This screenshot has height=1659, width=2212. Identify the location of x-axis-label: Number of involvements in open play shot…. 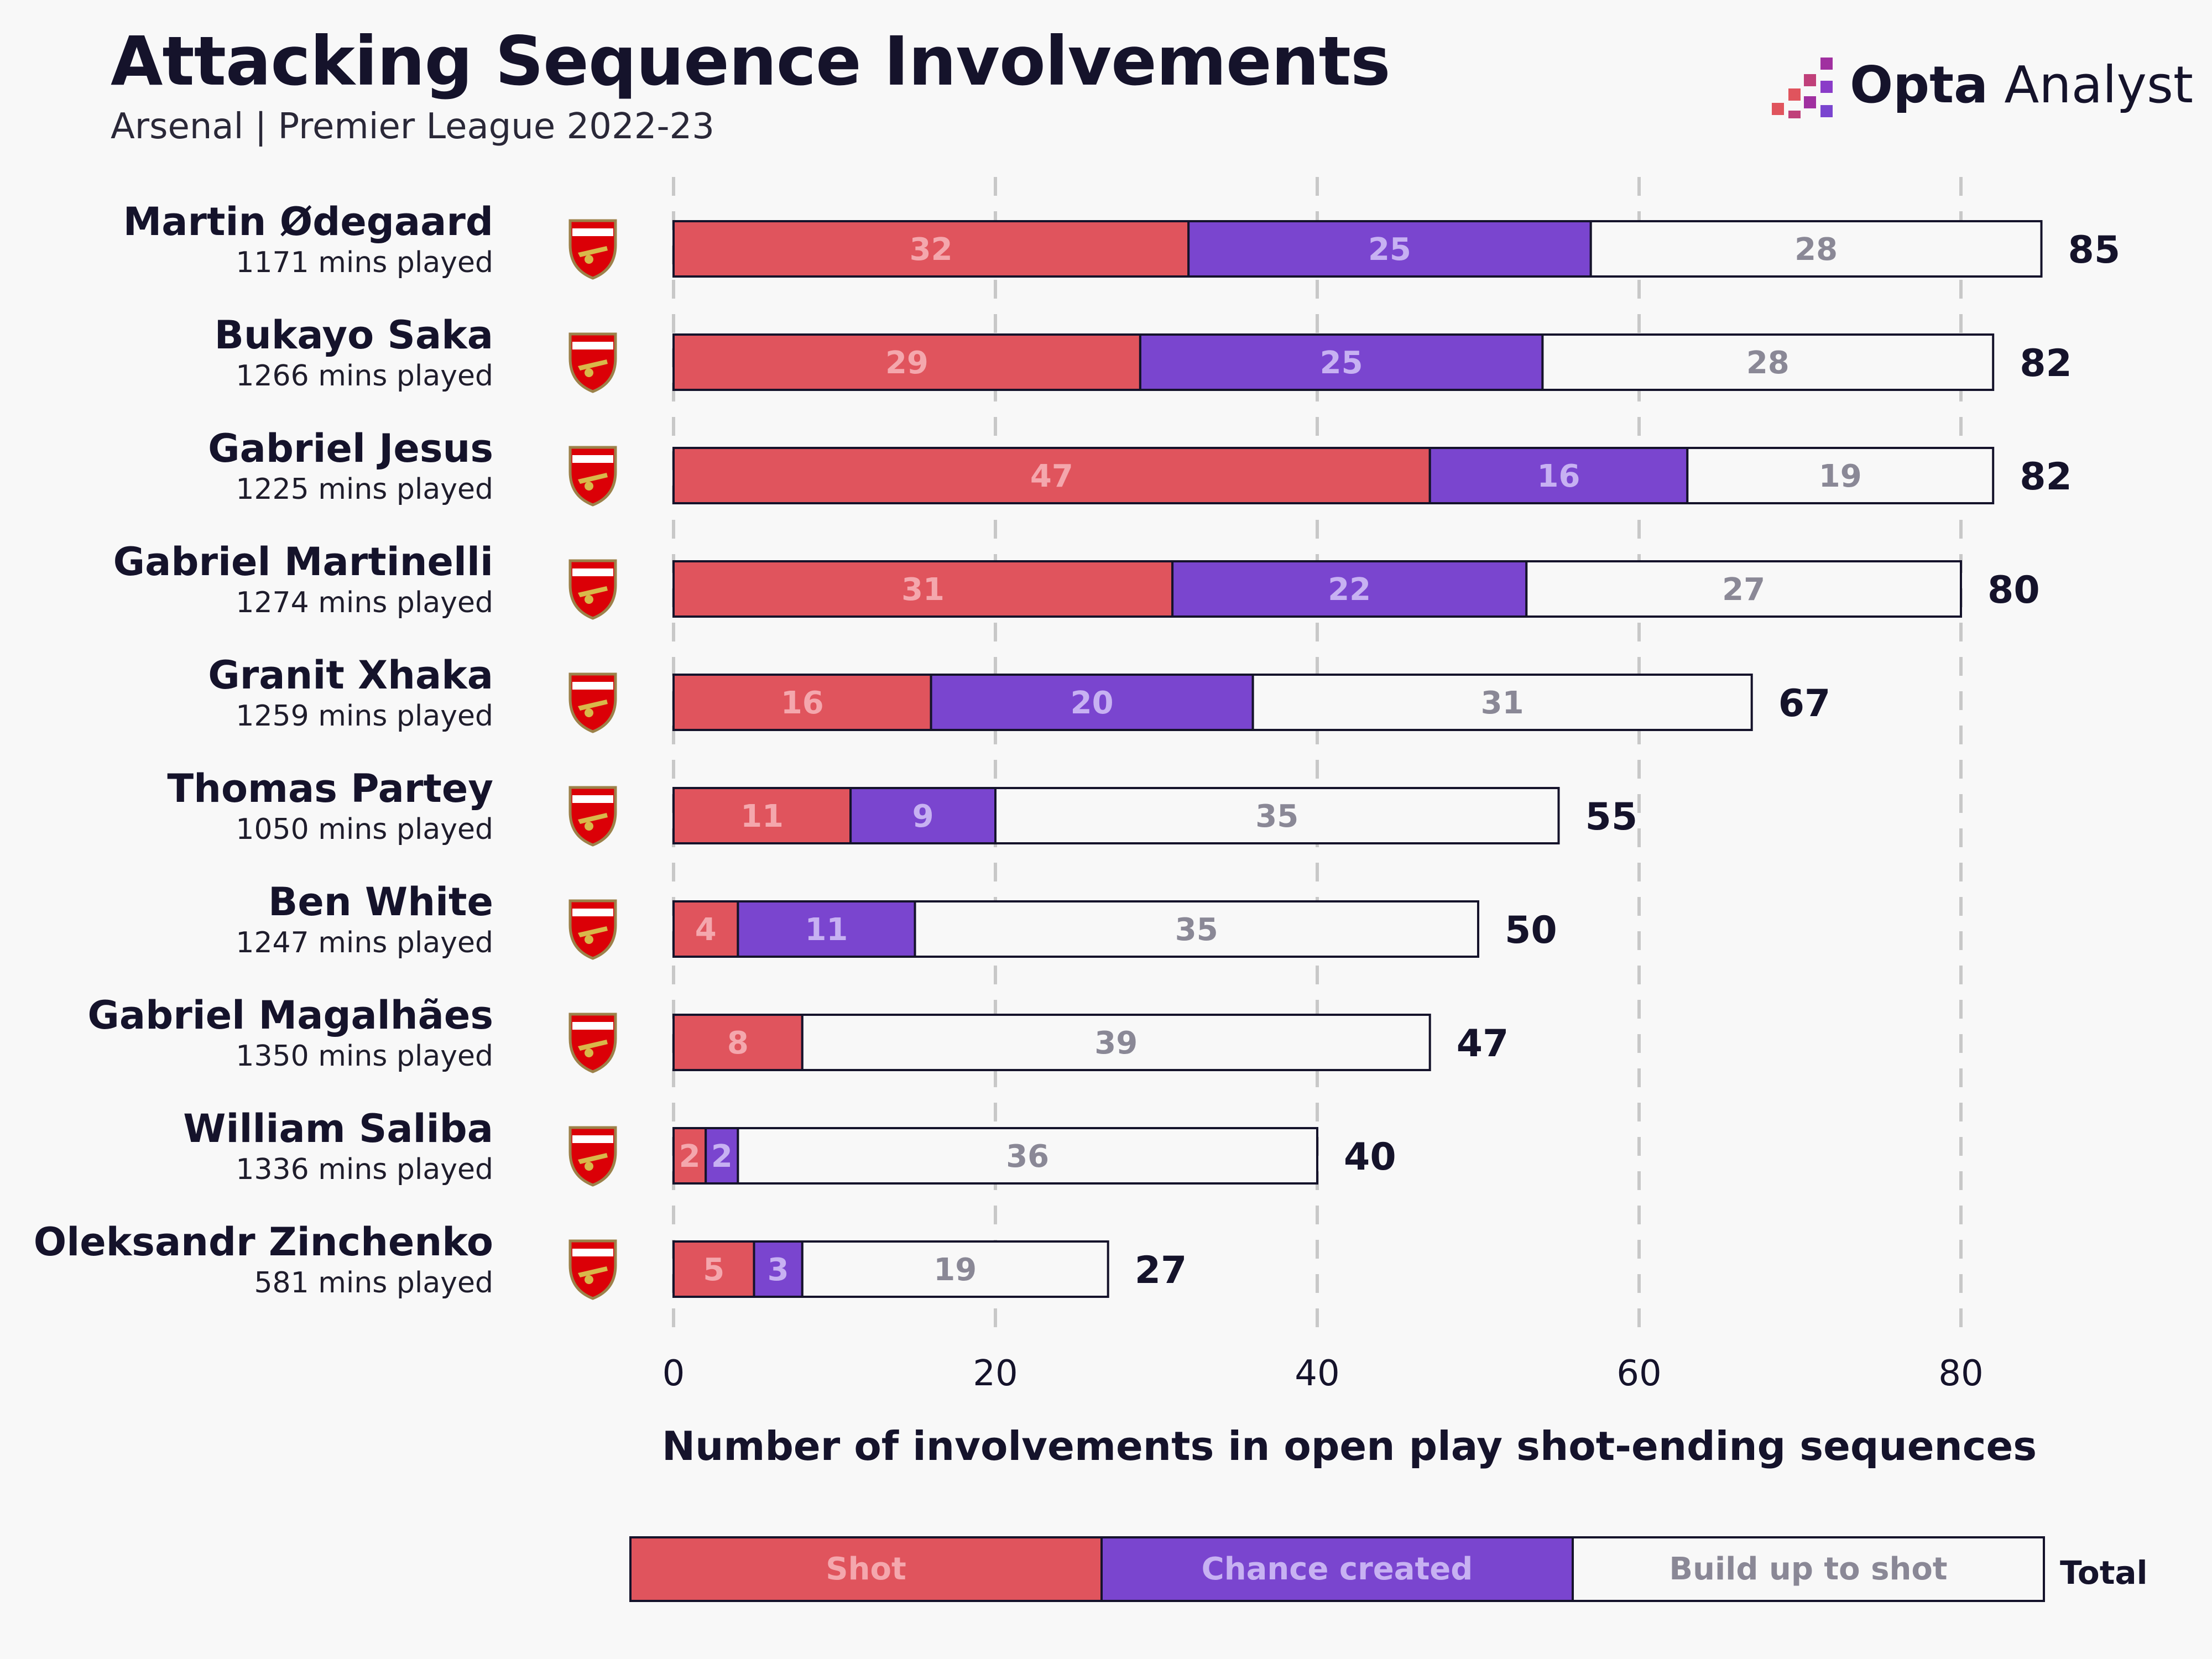
(1349, 1446).